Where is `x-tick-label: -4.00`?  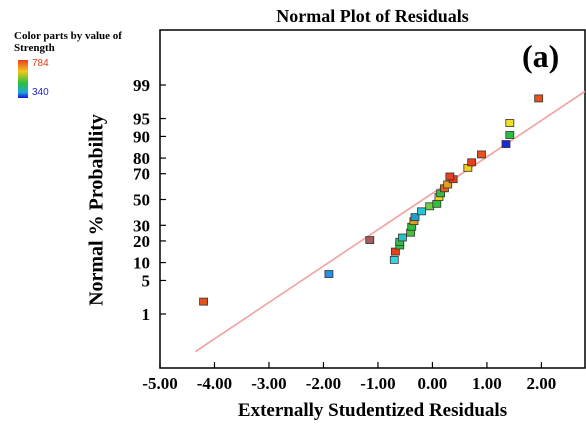 x-tick-label: -4.00 is located at coordinates (214, 383).